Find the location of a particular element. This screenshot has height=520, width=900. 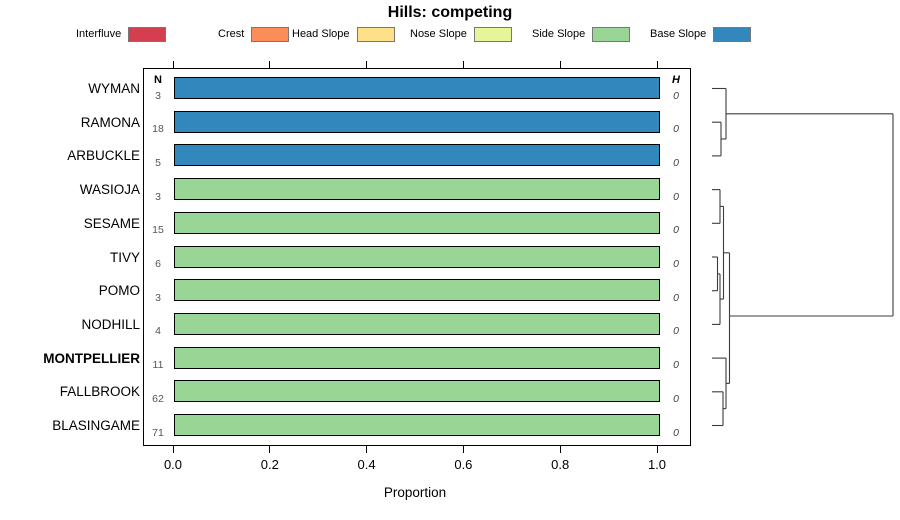

h-value-pomo: 0 is located at coordinates (676, 297).